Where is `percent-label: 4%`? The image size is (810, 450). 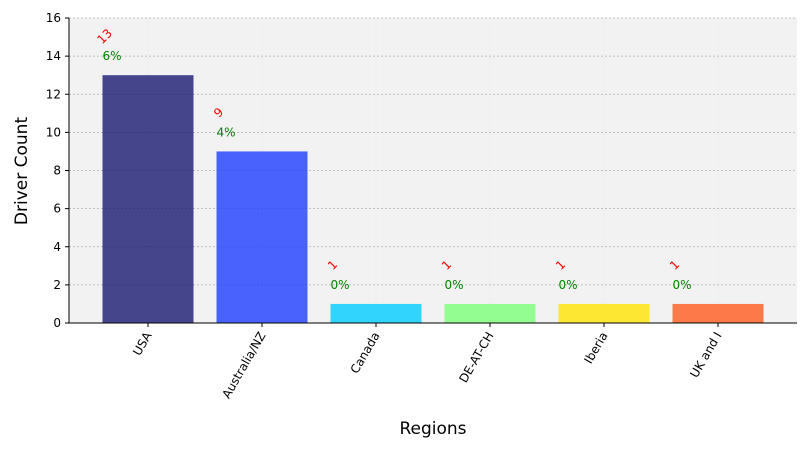 percent-label: 4% is located at coordinates (226, 132).